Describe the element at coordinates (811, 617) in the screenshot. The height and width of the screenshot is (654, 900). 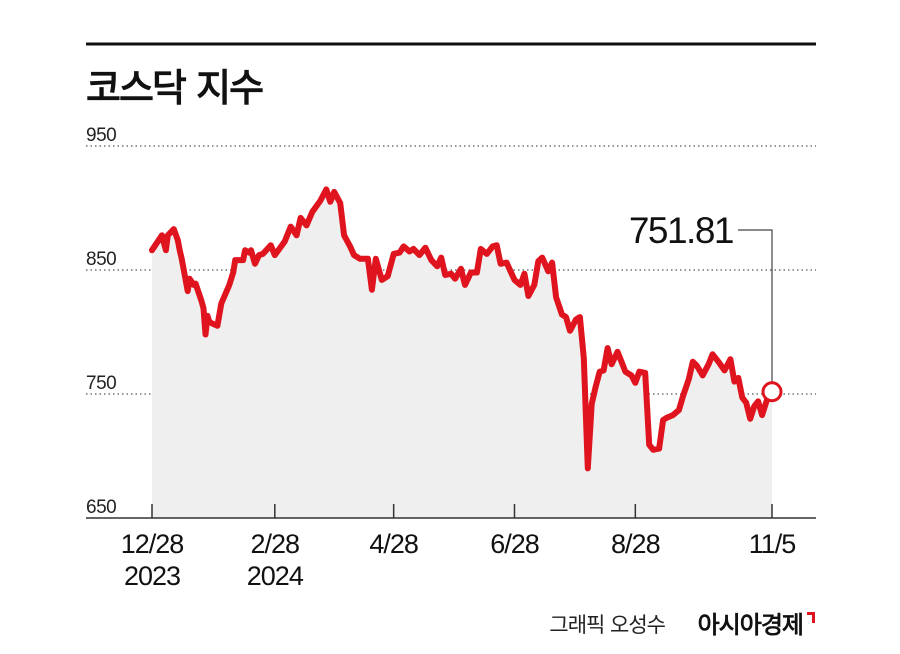
I see `publisher-logo-mark` at that location.